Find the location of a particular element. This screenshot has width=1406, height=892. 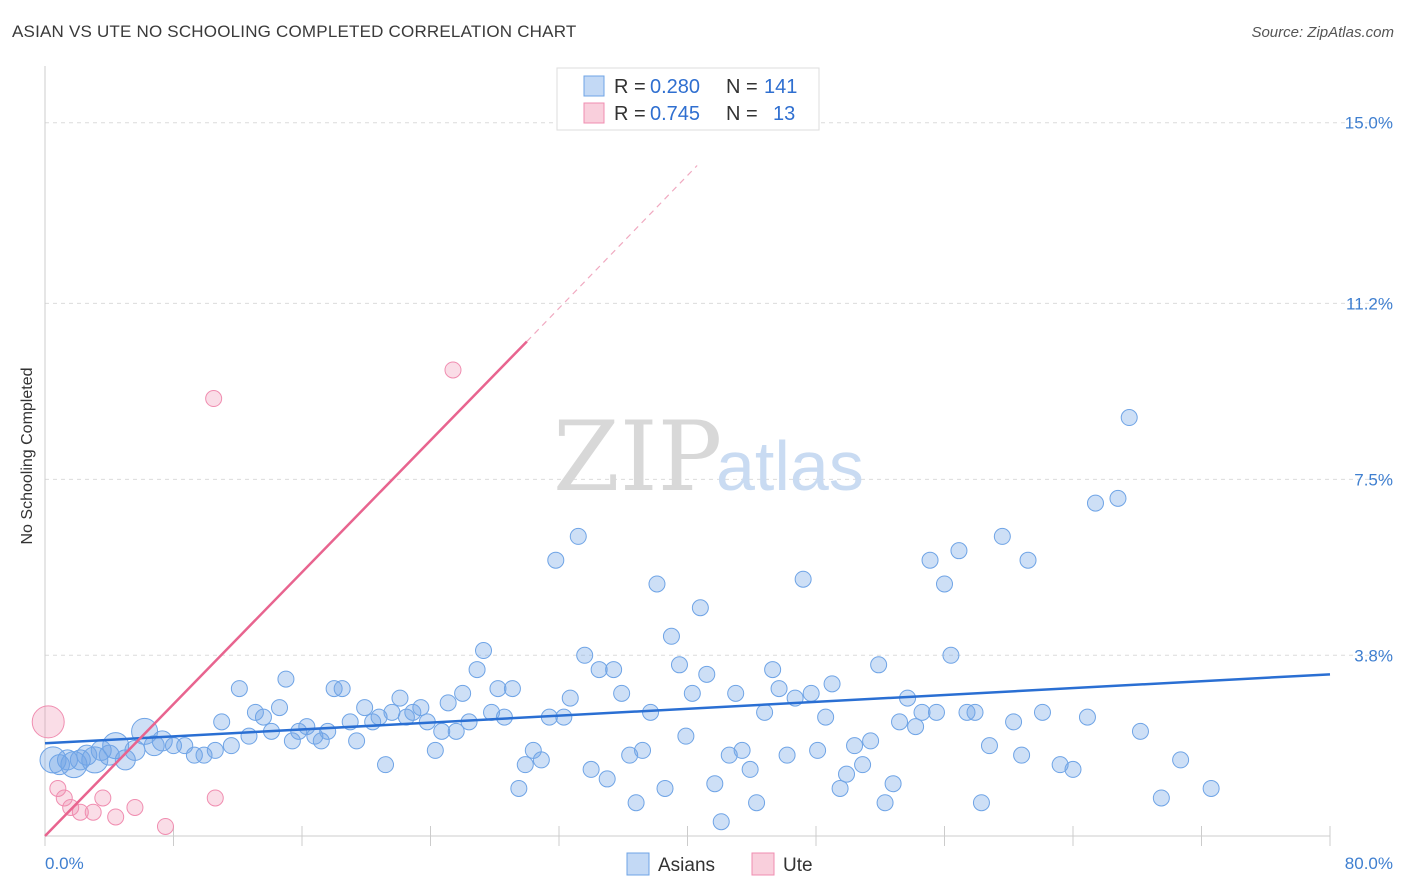

watermark: ZIP atlas is located at coordinates (708, 457).